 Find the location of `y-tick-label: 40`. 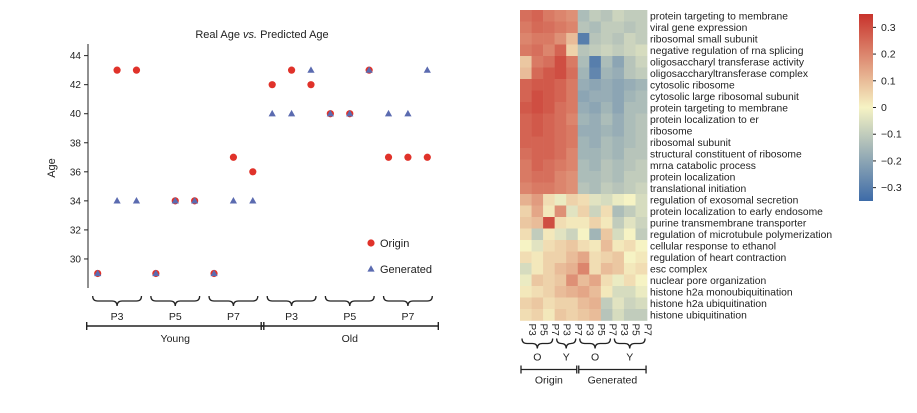

y-tick-label: 40 is located at coordinates (76, 114).